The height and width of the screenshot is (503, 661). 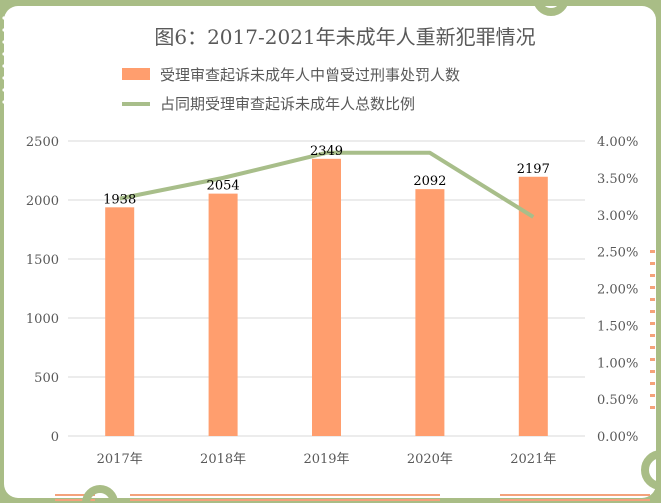 What do you see at coordinates (352, 497) in the screenshot?
I see `bottom-stripes` at bounding box center [352, 497].